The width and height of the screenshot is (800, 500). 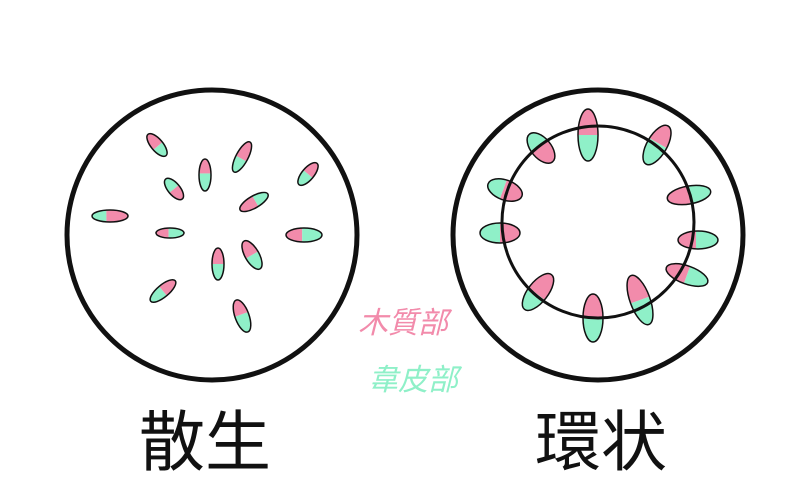 What do you see at coordinates (405, 323) in the screenshot?
I see `xylem-legend: 木質部` at bounding box center [405, 323].